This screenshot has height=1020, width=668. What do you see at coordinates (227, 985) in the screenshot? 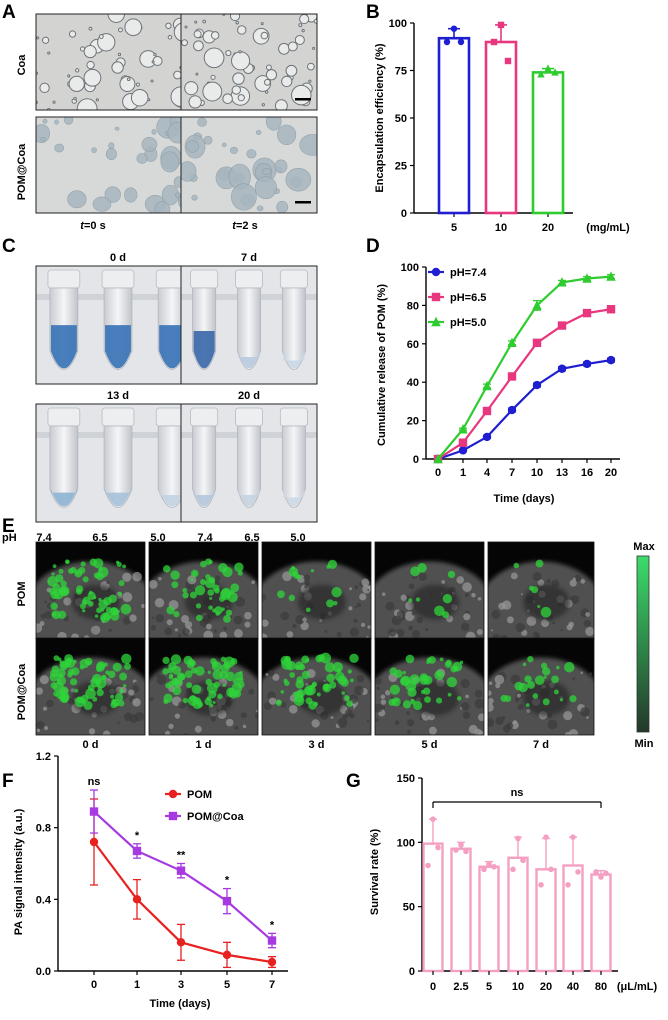
I see `panel-f-xtick-label: 5` at bounding box center [227, 985].